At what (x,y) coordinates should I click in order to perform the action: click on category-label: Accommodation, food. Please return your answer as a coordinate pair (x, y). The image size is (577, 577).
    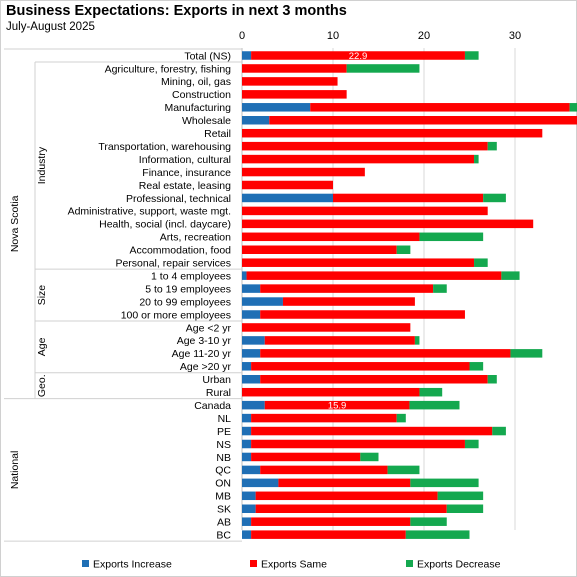
    Looking at the image, I should click on (180, 251).